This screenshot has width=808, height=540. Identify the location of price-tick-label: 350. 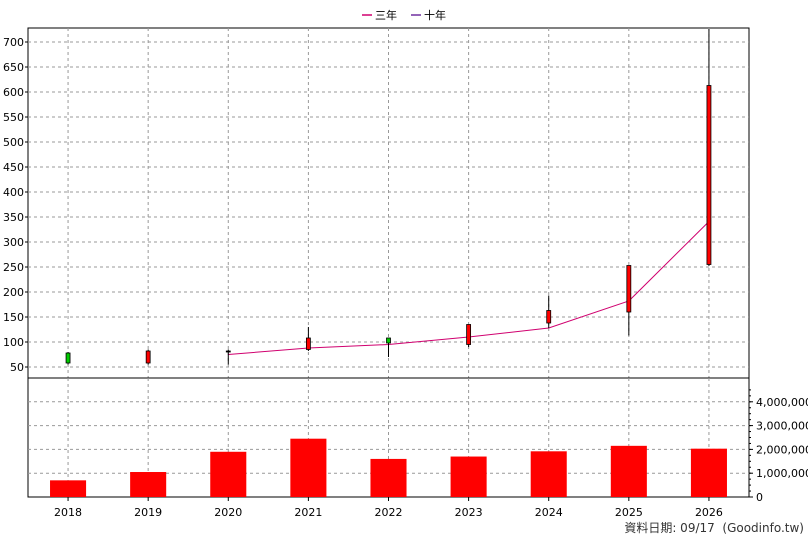
(13, 217).